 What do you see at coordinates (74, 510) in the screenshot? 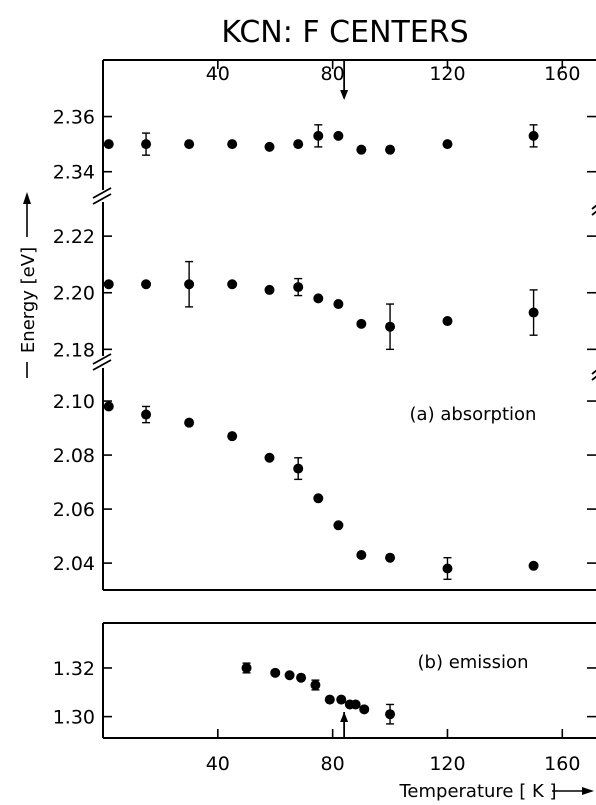
I see `y-tick-label: 2.06` at bounding box center [74, 510].